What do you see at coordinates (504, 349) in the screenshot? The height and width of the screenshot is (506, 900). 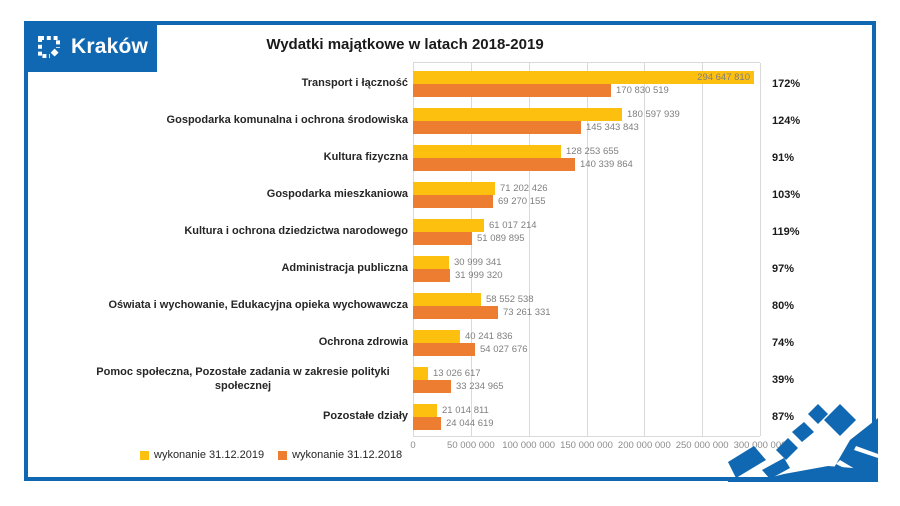 I see `value-label: 54 027 676` at bounding box center [504, 349].